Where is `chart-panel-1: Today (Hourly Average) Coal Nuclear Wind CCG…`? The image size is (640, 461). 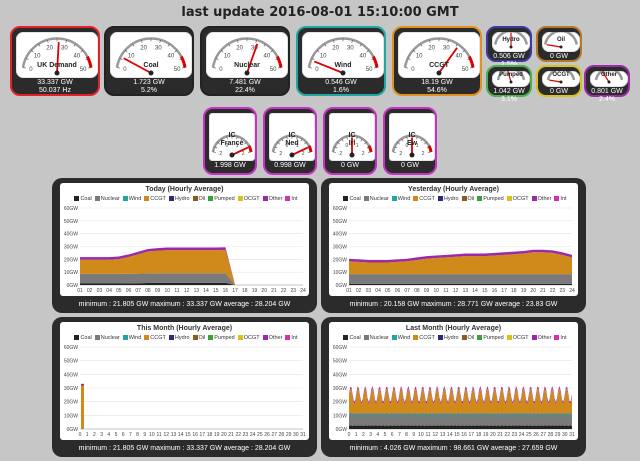
chart-panel-1: Today (Hourly Average) Coal Nuclear Wind CCG… is located at coordinates (184, 245).